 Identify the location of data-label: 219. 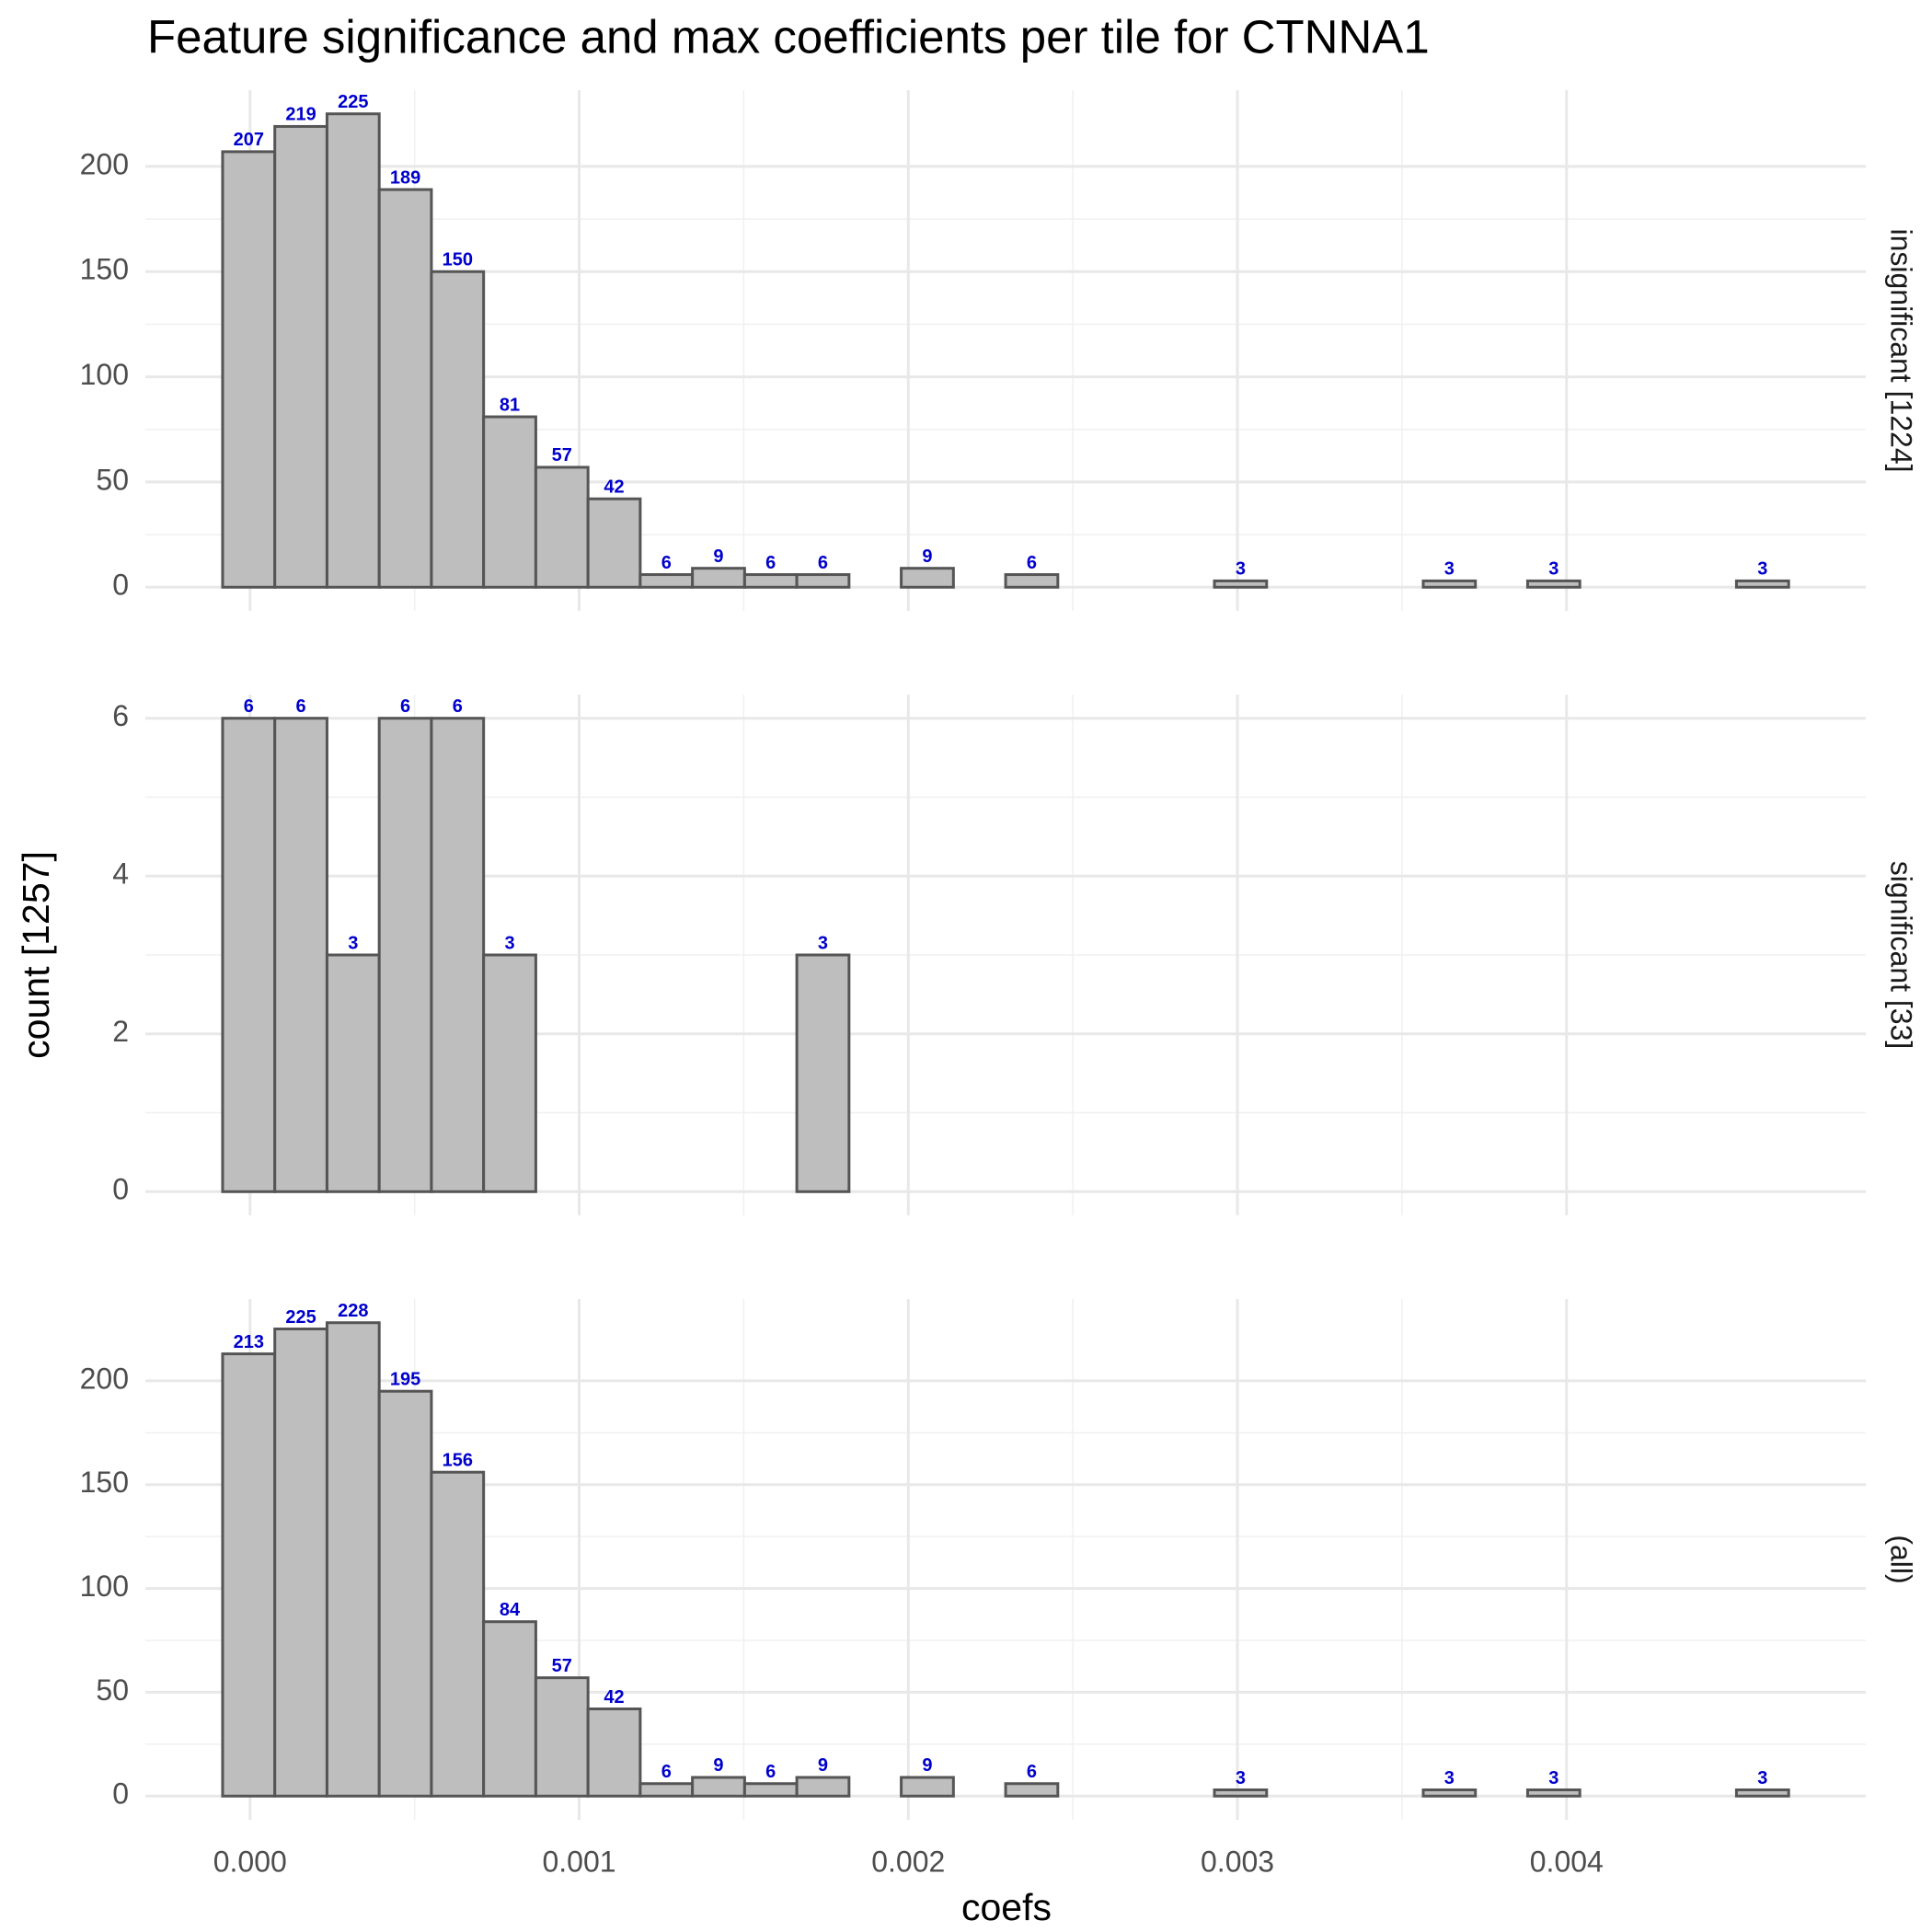
(300, 115).